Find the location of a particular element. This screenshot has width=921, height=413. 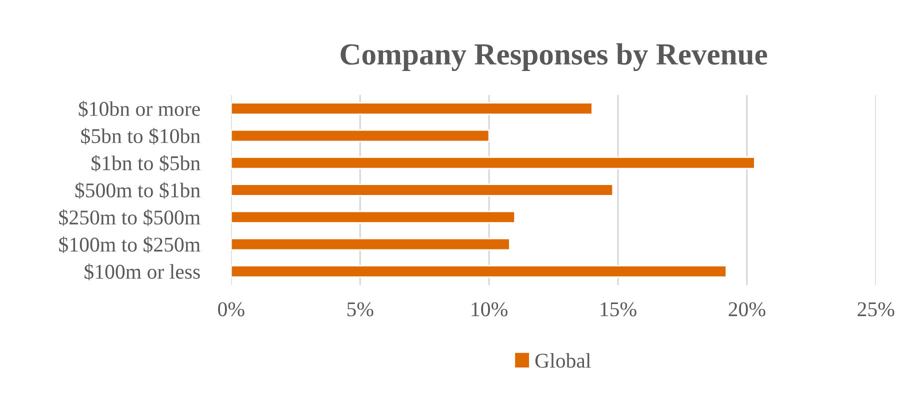

y-tick-label: $100m to $250m is located at coordinates (129, 245).